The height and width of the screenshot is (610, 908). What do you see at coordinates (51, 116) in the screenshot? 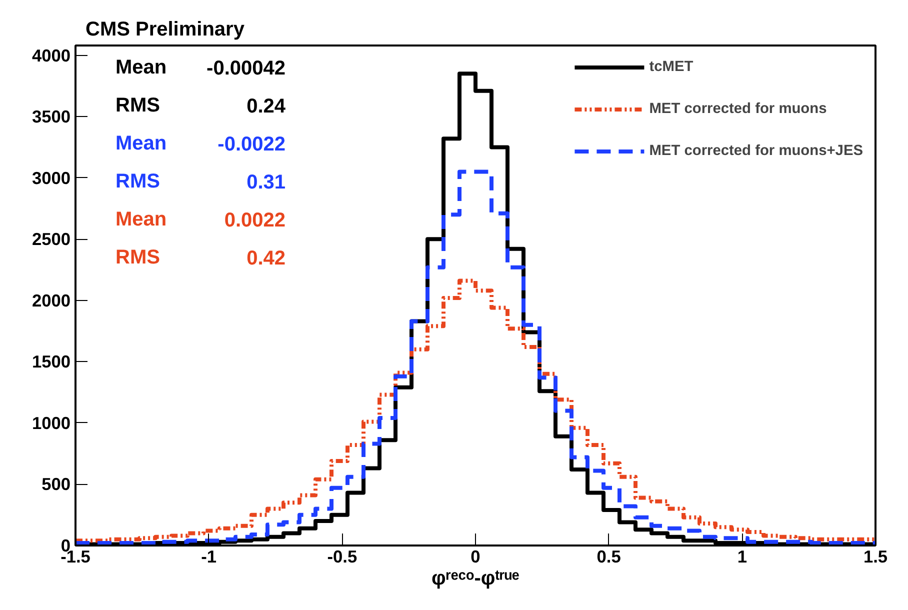
I see `y-tick-label: 3500` at bounding box center [51, 116].